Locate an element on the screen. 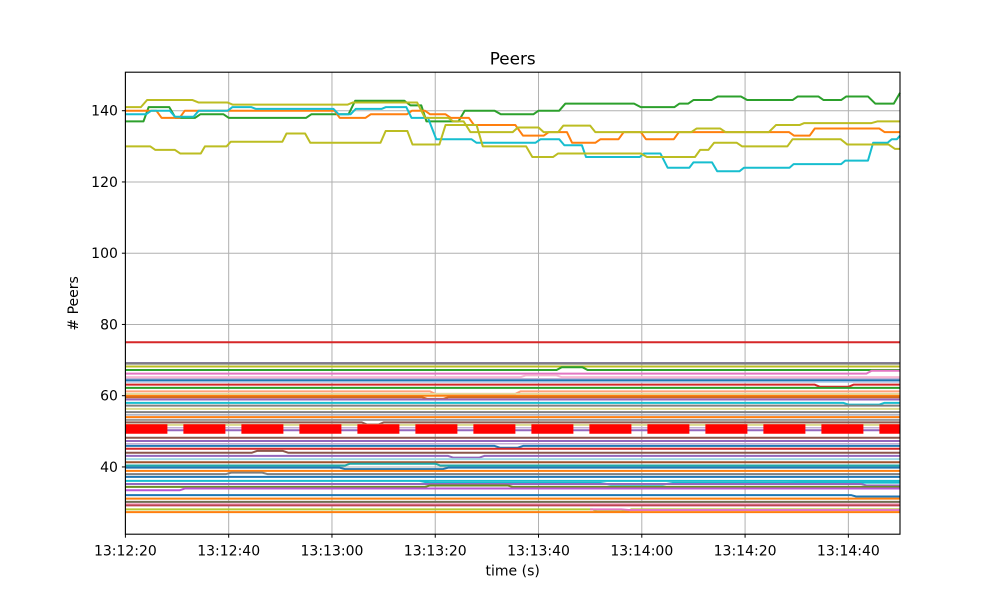 The image size is (1000, 604). x-tick-label: 13:14:40 is located at coordinates (848, 552).